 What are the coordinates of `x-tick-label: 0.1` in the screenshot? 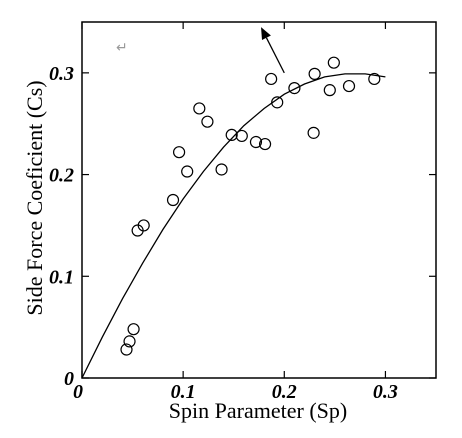 It's located at (183, 392).